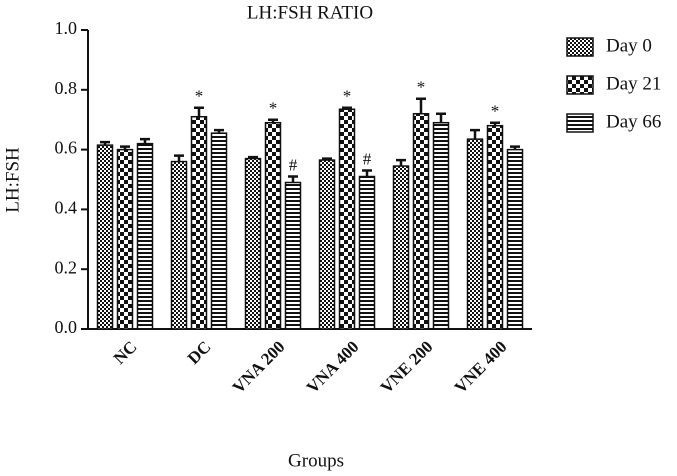 The image size is (677, 476). What do you see at coordinates (481, 367) in the screenshot?
I see `x-tick-label: VNE 400` at bounding box center [481, 367].